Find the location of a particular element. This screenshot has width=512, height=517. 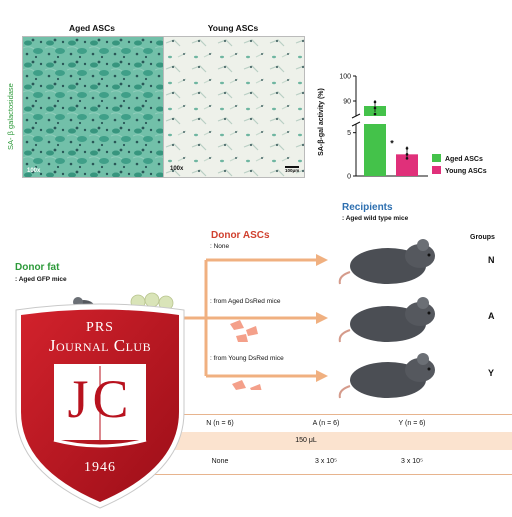

table-cell-n: None is located at coordinates (220, 461).